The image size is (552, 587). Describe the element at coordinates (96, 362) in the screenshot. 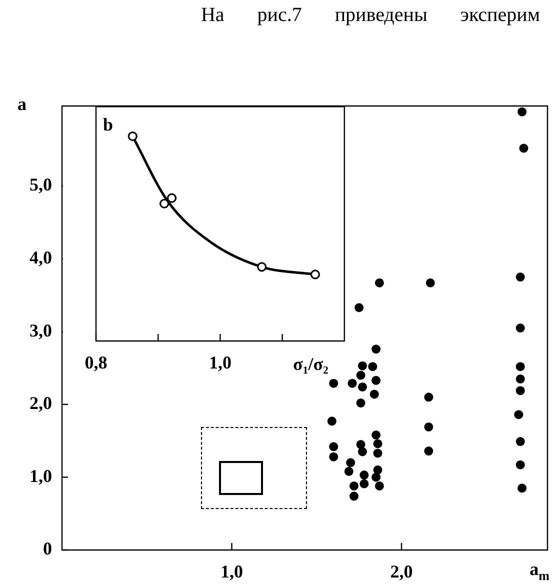

I see `x-tick-label: 0,8` at that location.